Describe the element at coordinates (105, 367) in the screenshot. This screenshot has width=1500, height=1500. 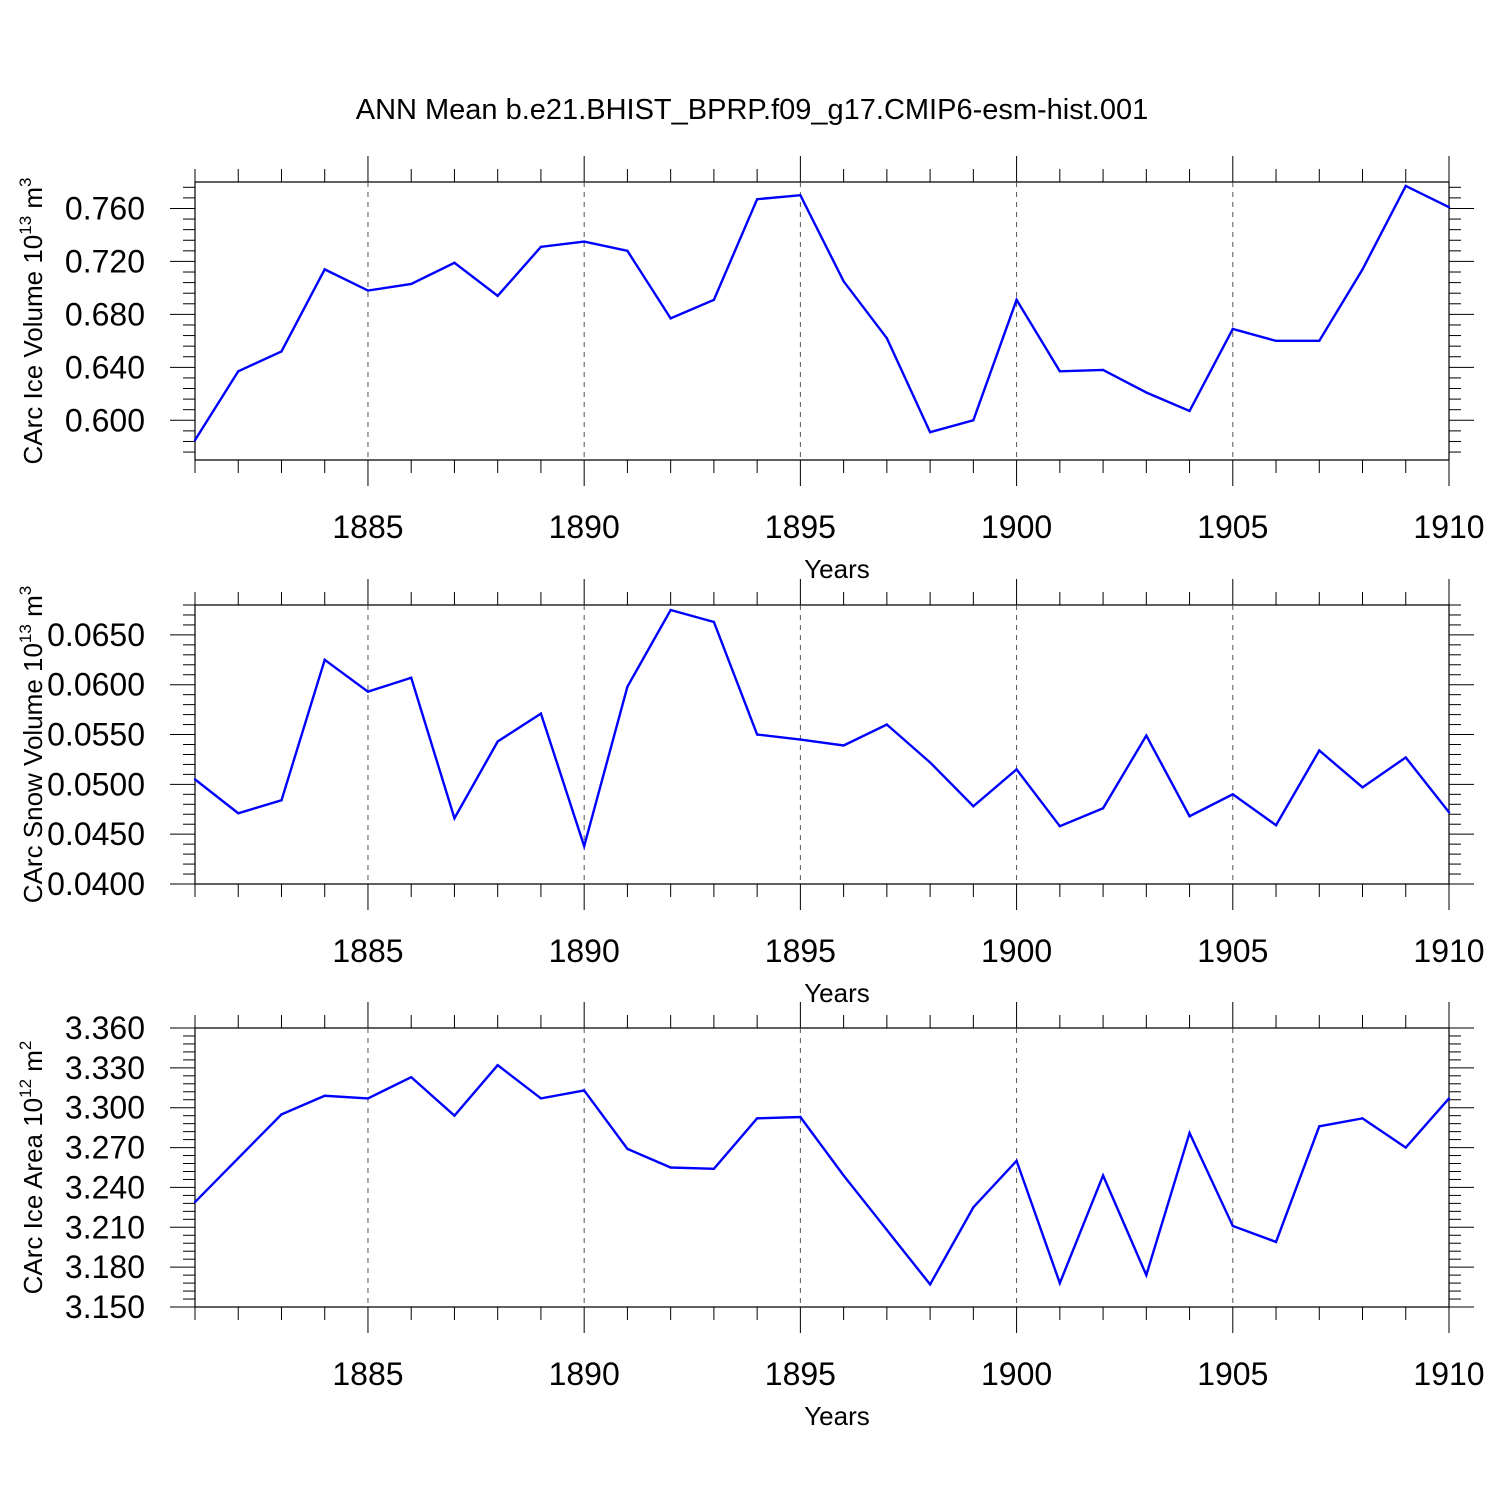
I see `y-tick-label: 0.640` at that location.